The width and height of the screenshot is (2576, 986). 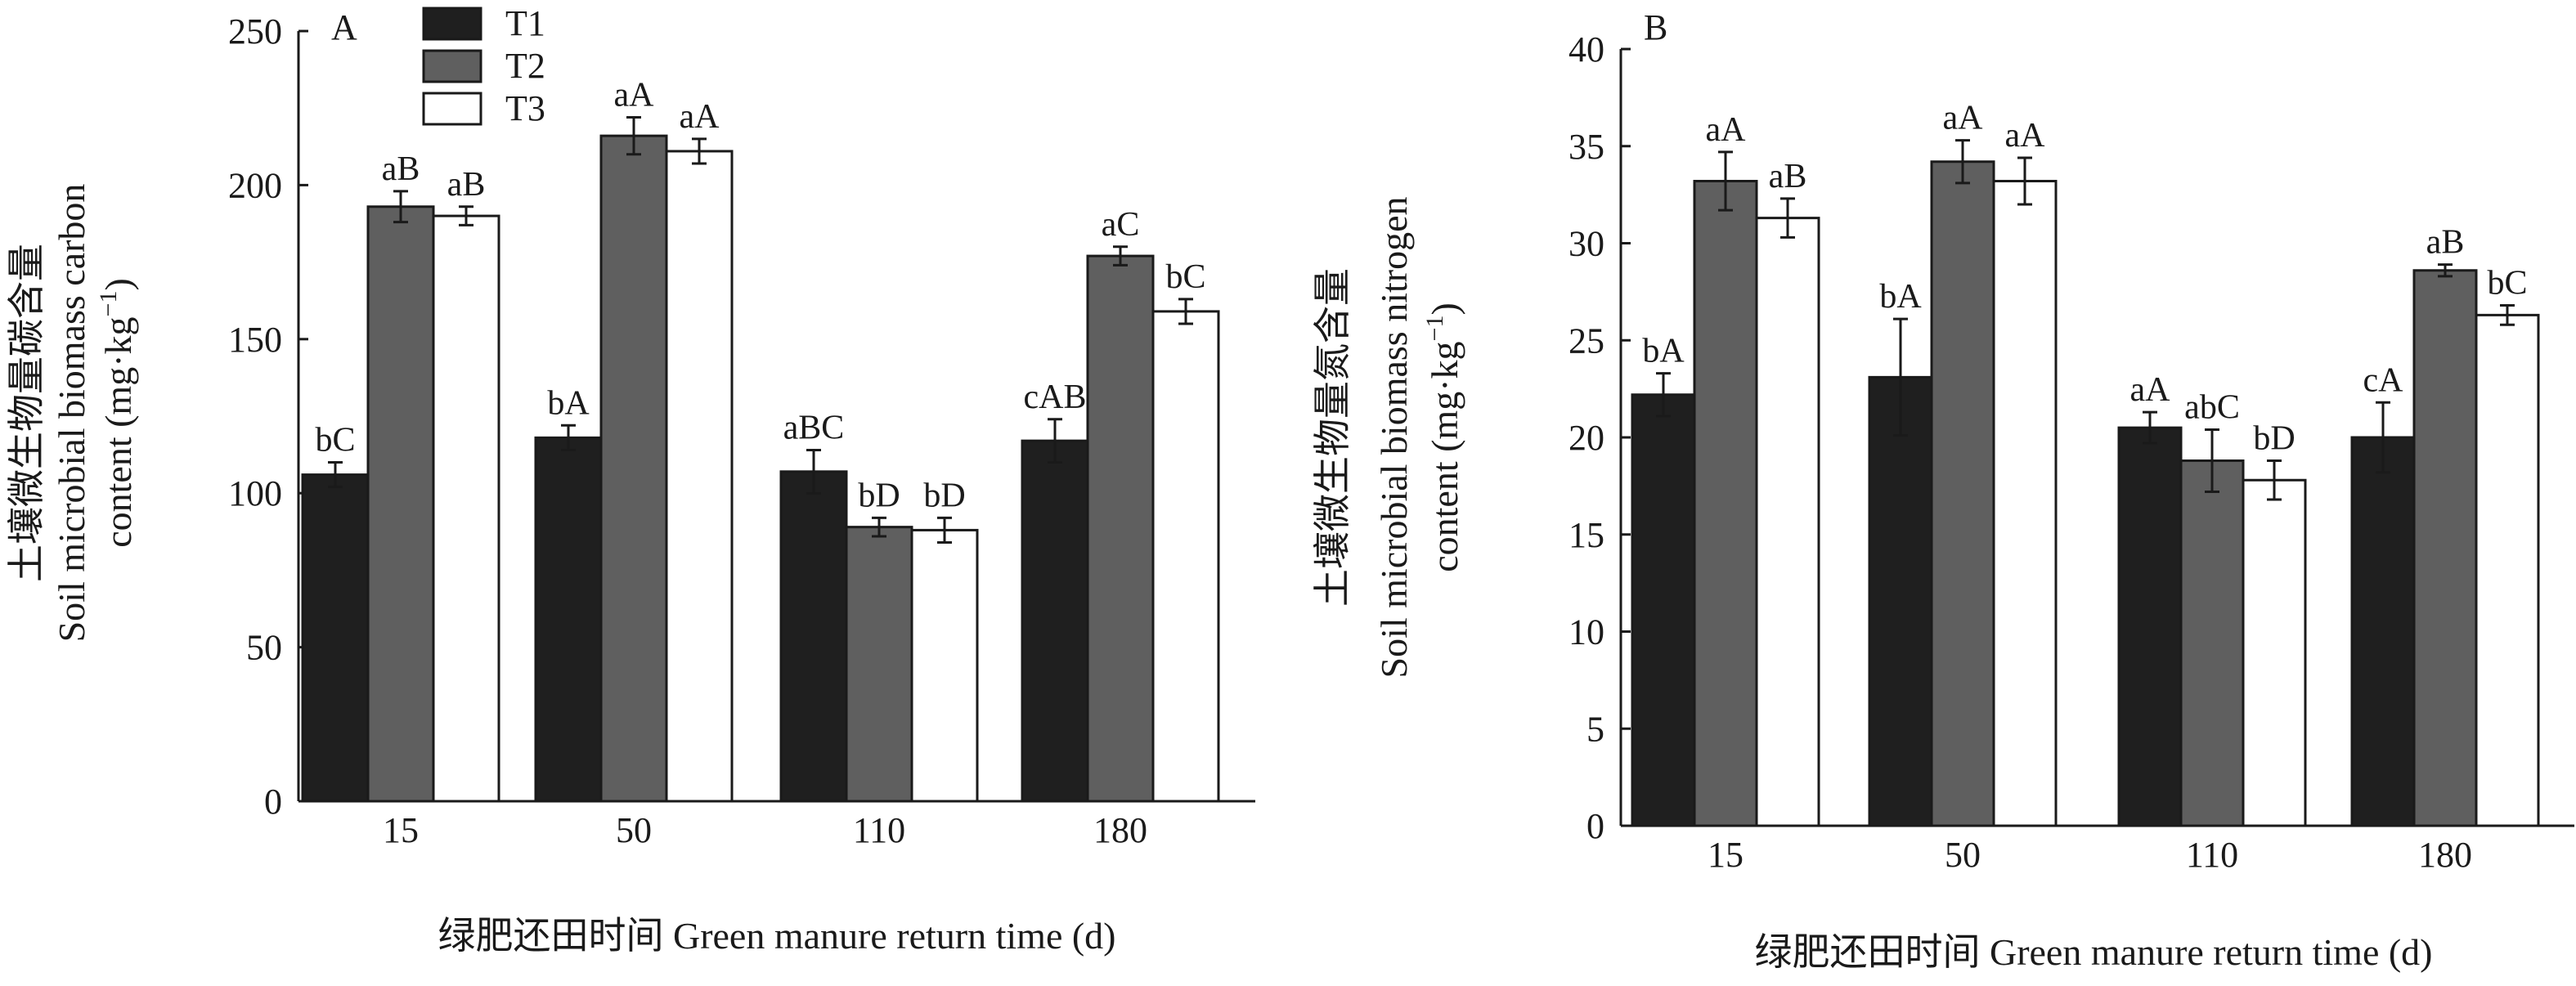 I want to click on panel-a-legend-label-t3: T3, so click(x=525, y=108).